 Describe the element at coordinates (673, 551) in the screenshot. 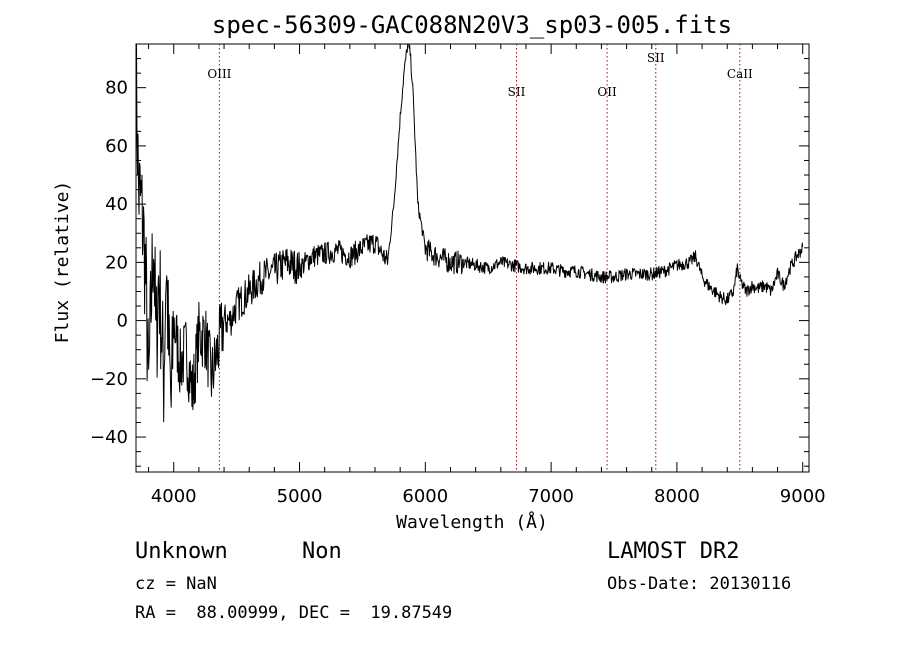

I see `survey-name: LAMOST DR2` at that location.